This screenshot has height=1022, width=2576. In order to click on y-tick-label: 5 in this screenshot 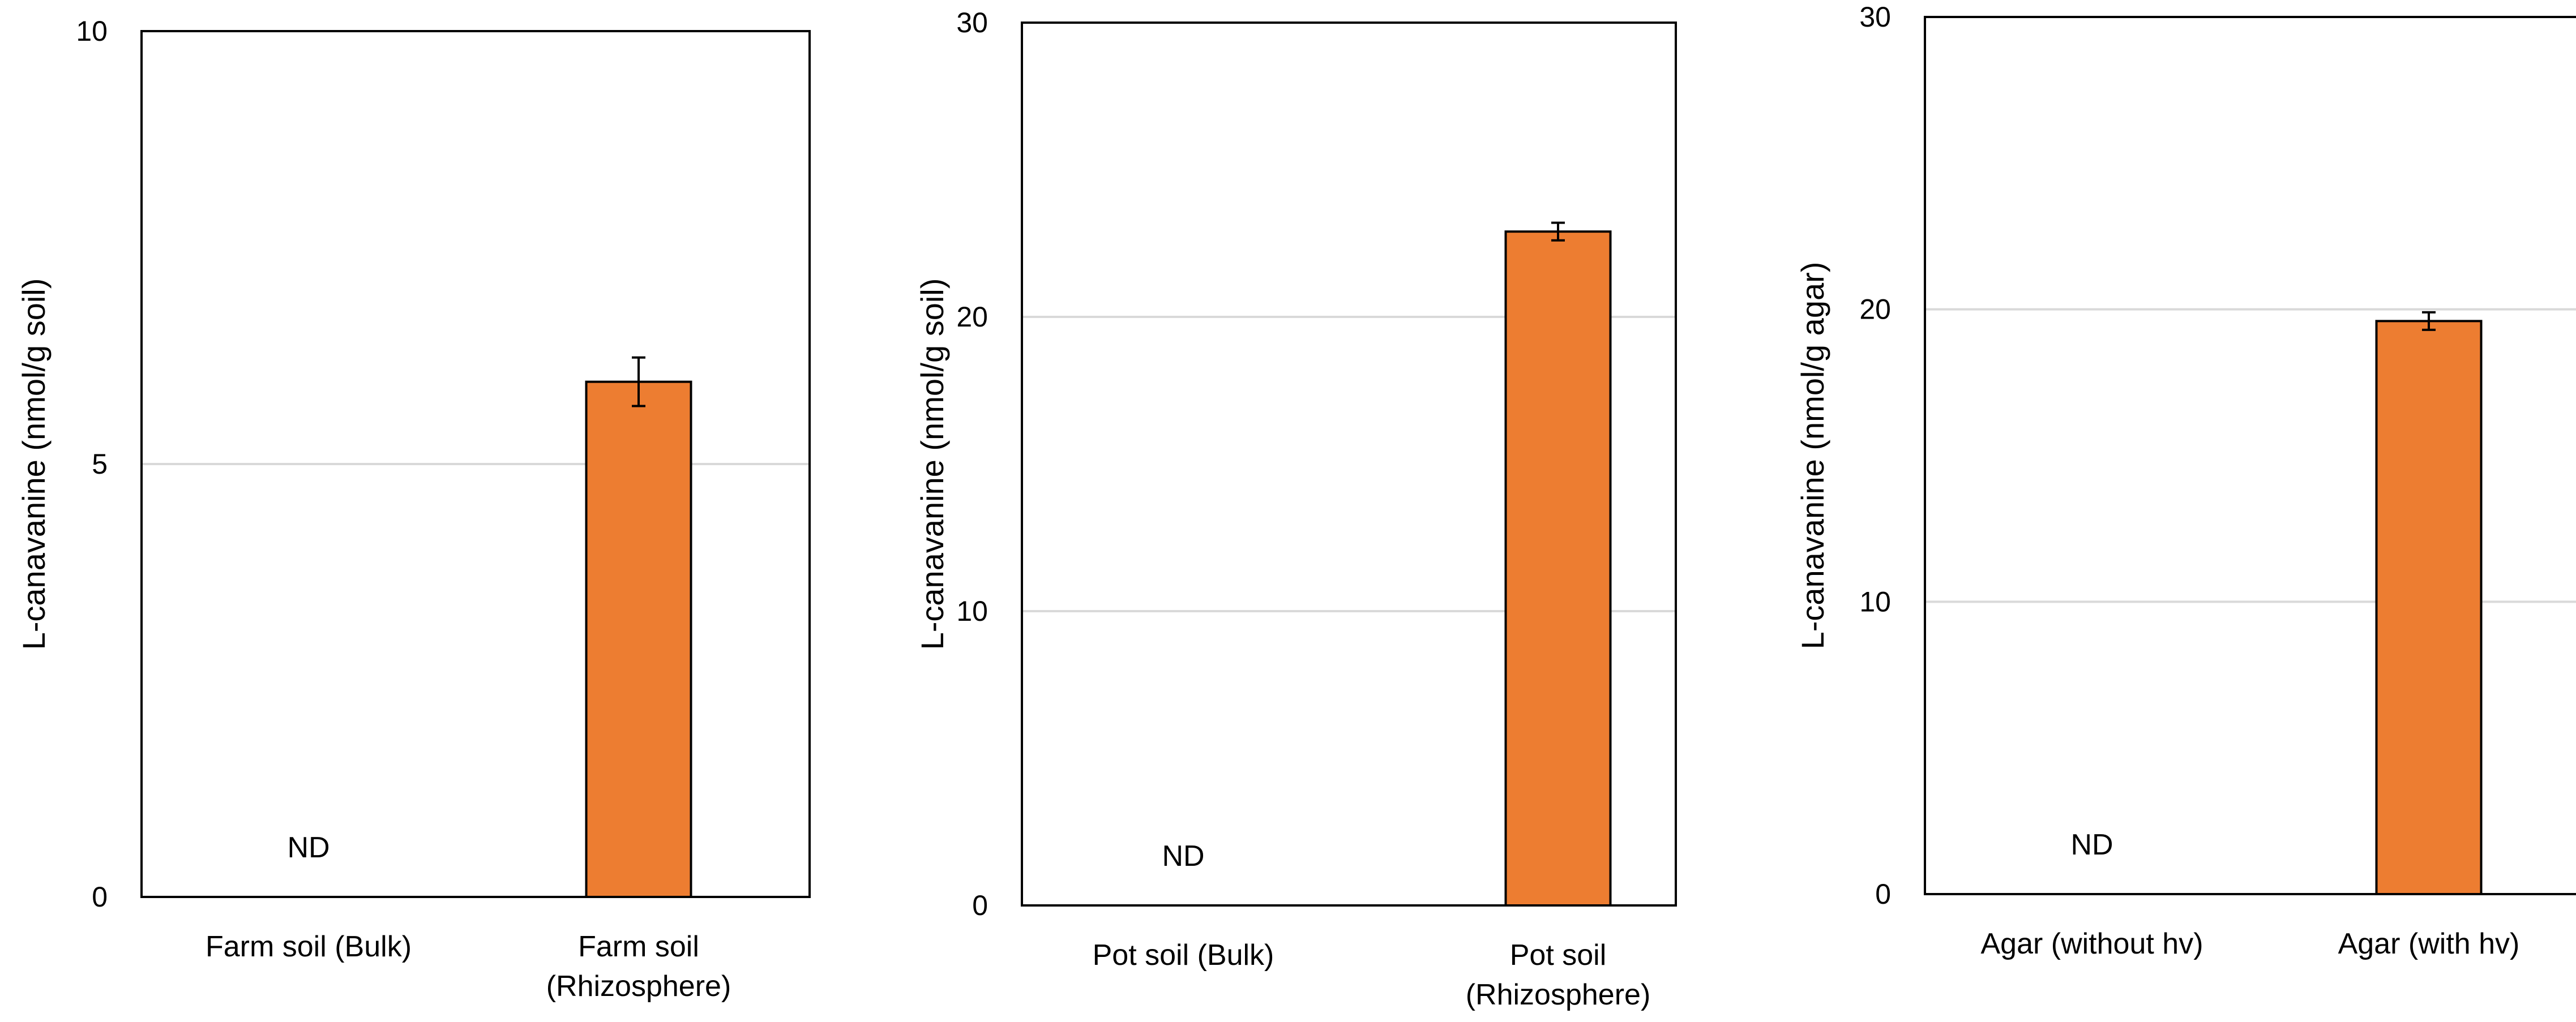, I will do `click(100, 464)`.